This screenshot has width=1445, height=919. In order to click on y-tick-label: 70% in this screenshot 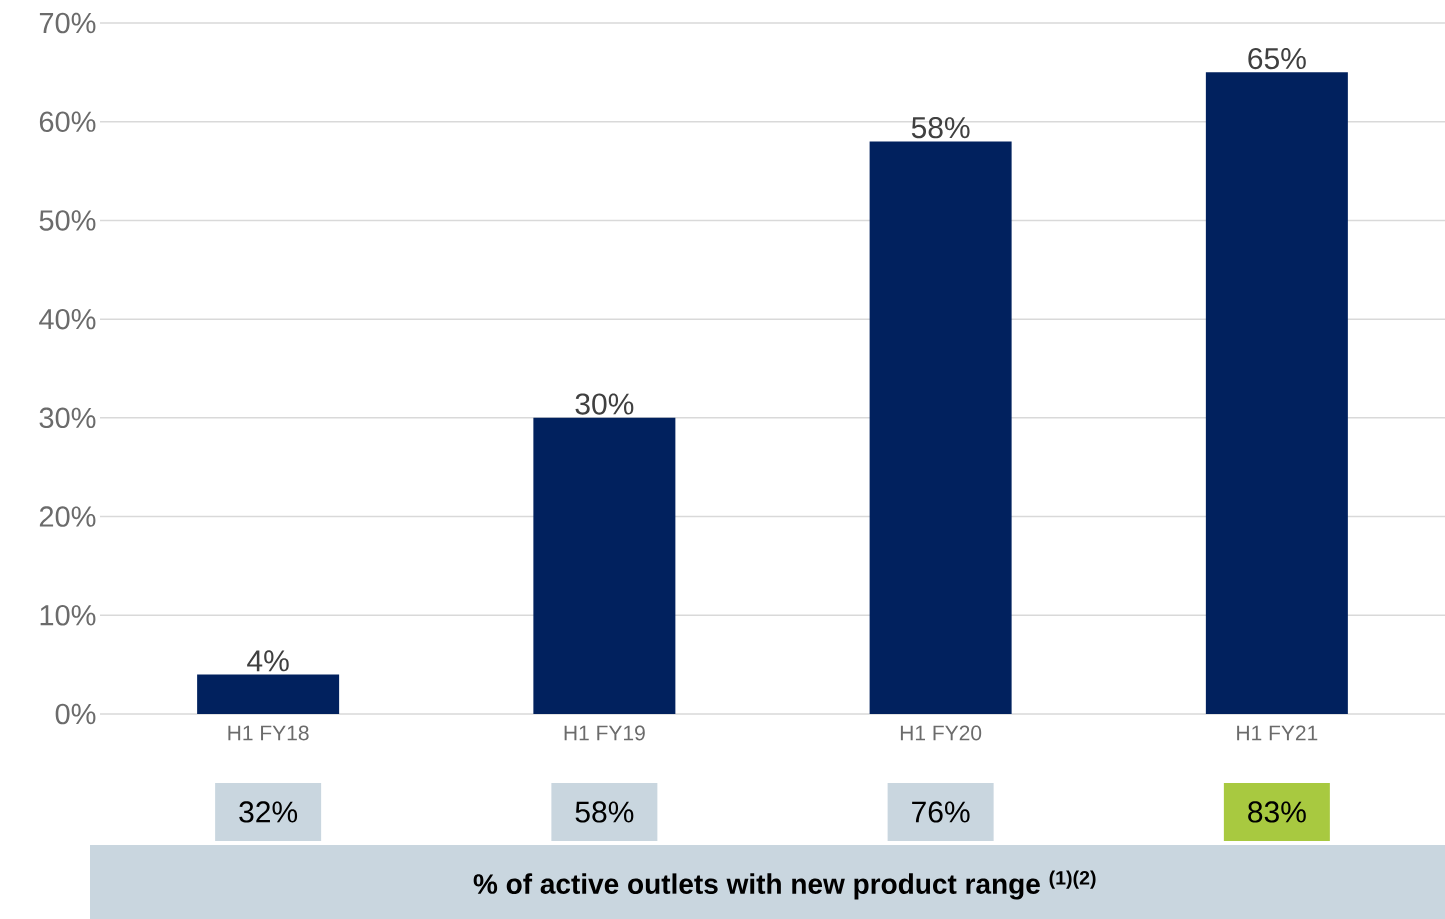, I will do `click(67, 23)`.